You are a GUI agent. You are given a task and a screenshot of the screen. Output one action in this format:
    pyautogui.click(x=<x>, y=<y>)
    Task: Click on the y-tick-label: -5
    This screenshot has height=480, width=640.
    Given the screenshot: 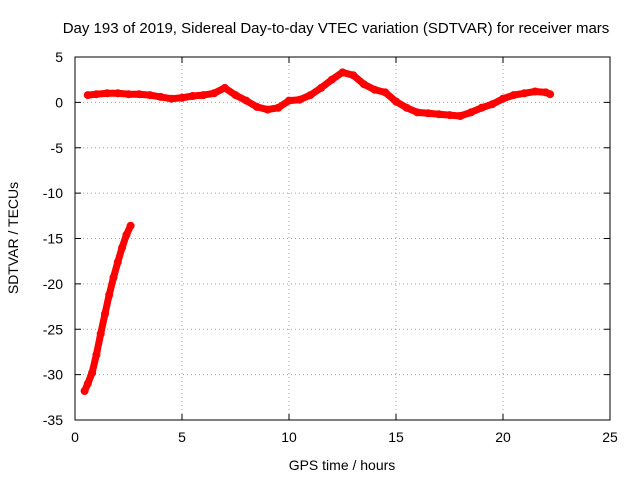 What is the action you would take?
    pyautogui.click(x=57, y=148)
    